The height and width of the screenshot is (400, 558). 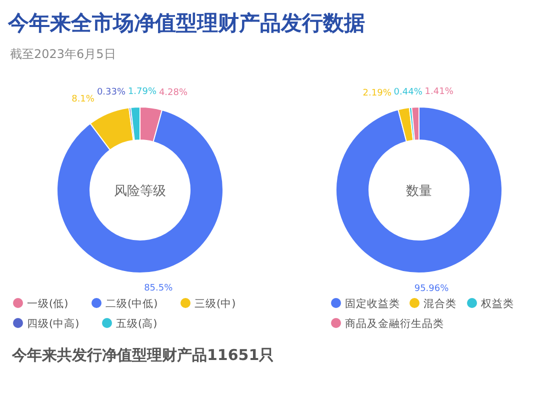 I want to click on data-label: 0.44%, so click(x=408, y=93).